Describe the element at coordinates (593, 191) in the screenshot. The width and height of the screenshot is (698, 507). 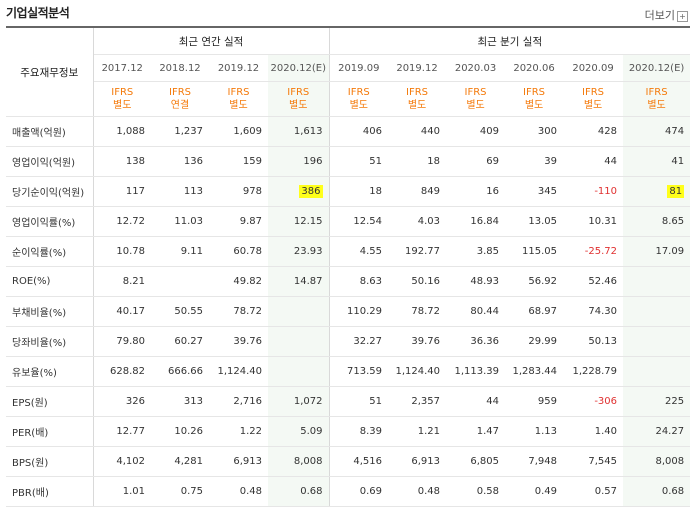
I see `data-cell: -110` at that location.